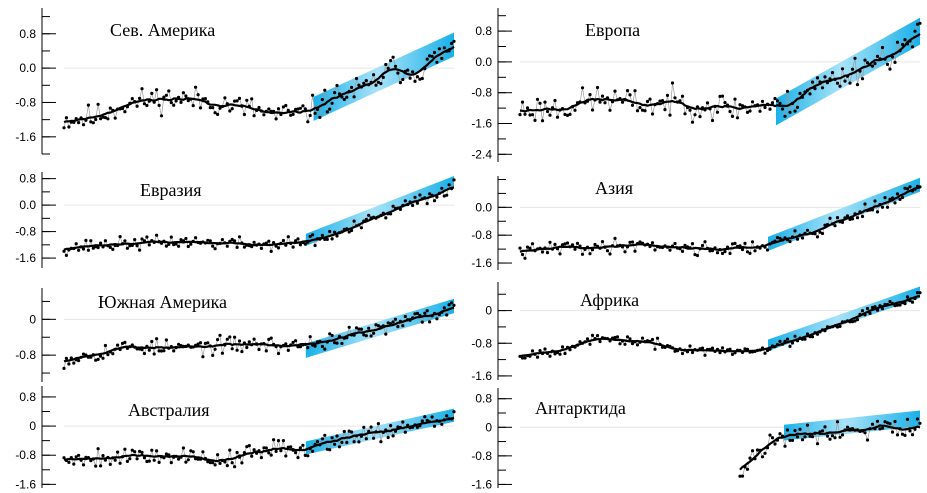 The width and height of the screenshot is (927, 493). What do you see at coordinates (259, 335) in the screenshot?
I see `raw-series-line` at bounding box center [259, 335].